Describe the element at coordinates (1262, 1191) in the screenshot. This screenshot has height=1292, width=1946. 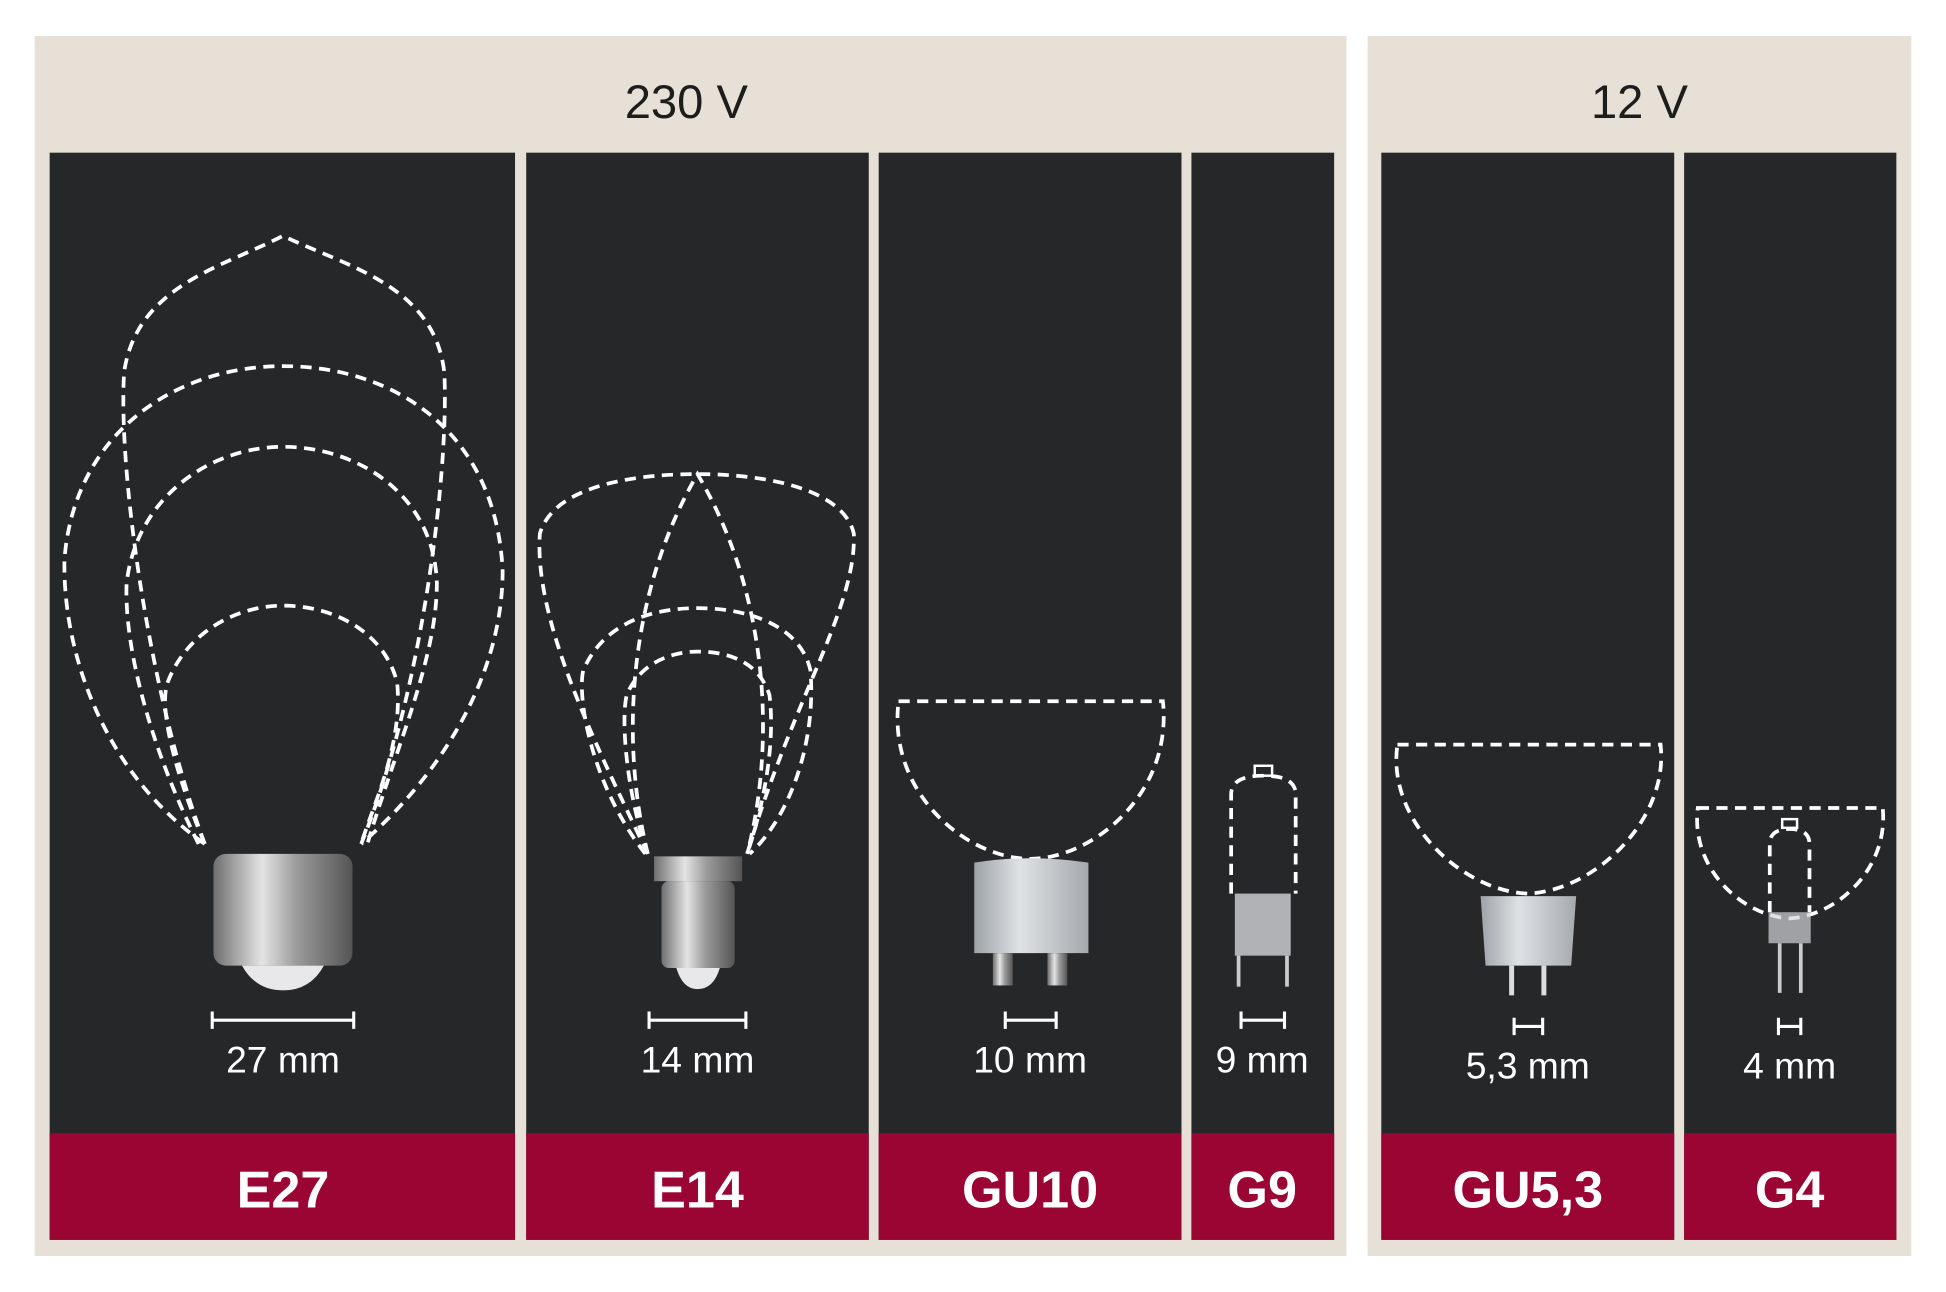
I see `socket-label: G9` at that location.